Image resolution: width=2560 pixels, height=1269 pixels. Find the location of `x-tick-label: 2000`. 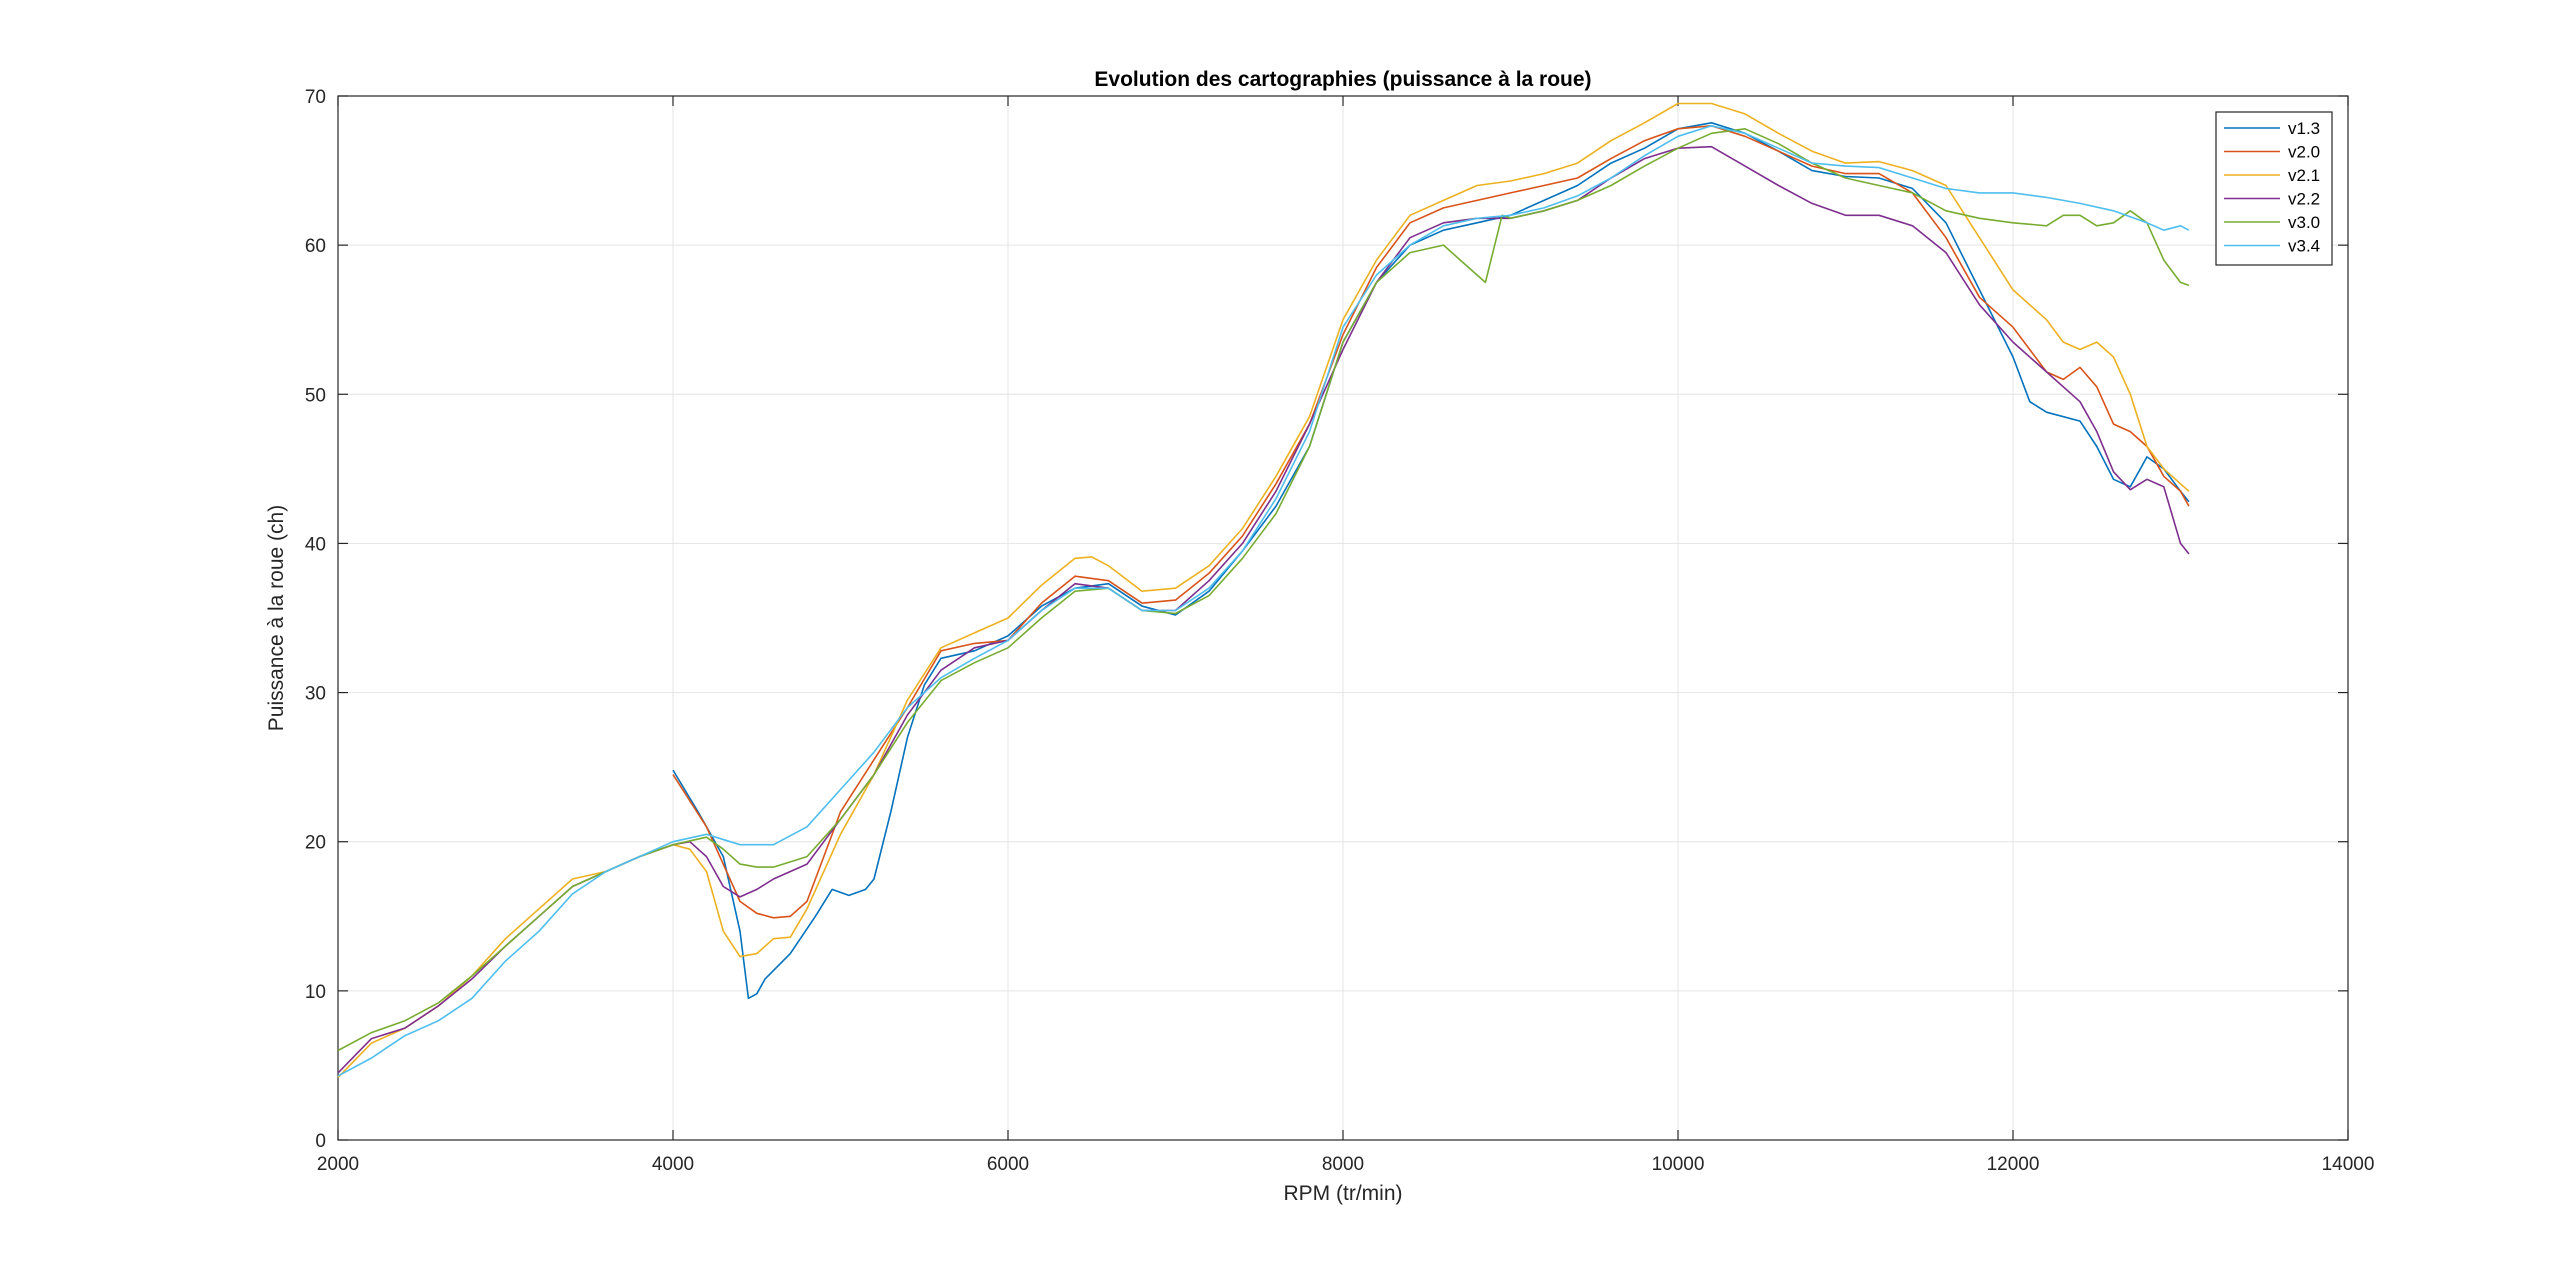

x-tick-label: 2000 is located at coordinates (338, 1164).